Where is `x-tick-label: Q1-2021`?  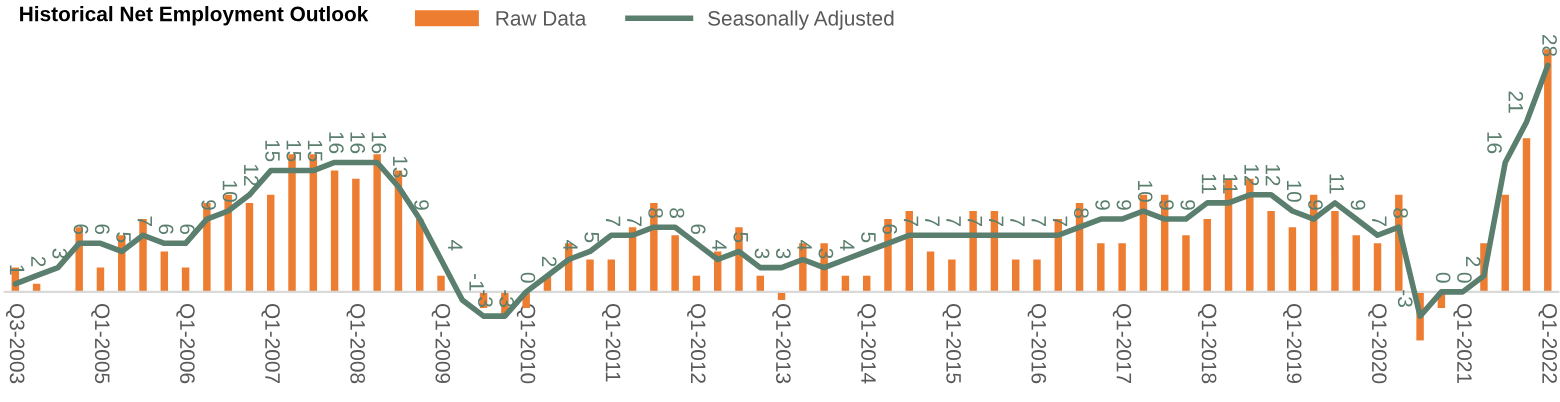
x-tick-label: Q1-2021 is located at coordinates (1462, 343).